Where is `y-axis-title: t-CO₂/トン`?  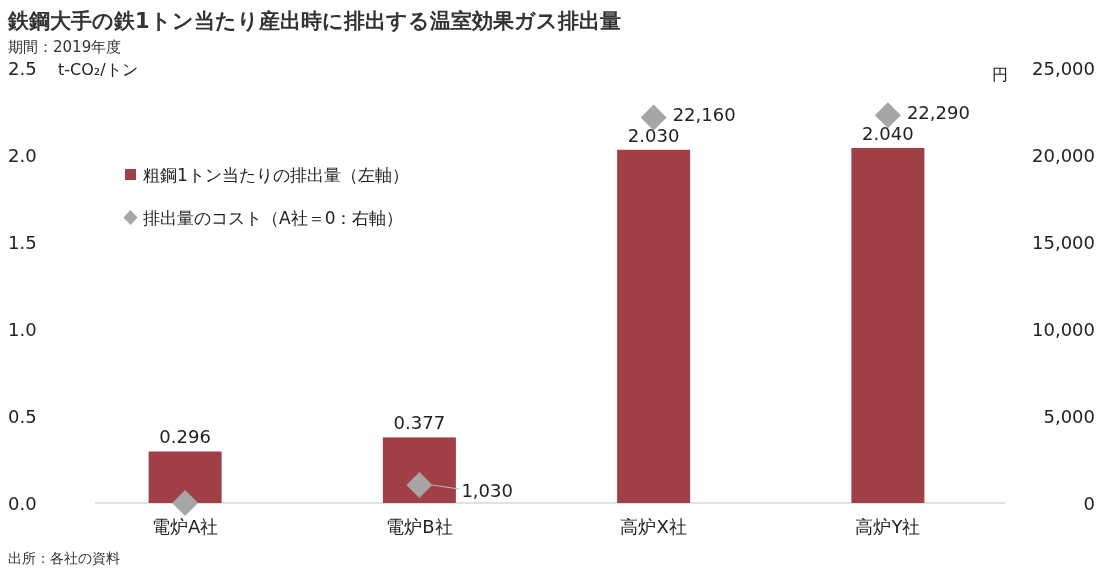
y-axis-title: t-CO₂/トン is located at coordinates (98, 69).